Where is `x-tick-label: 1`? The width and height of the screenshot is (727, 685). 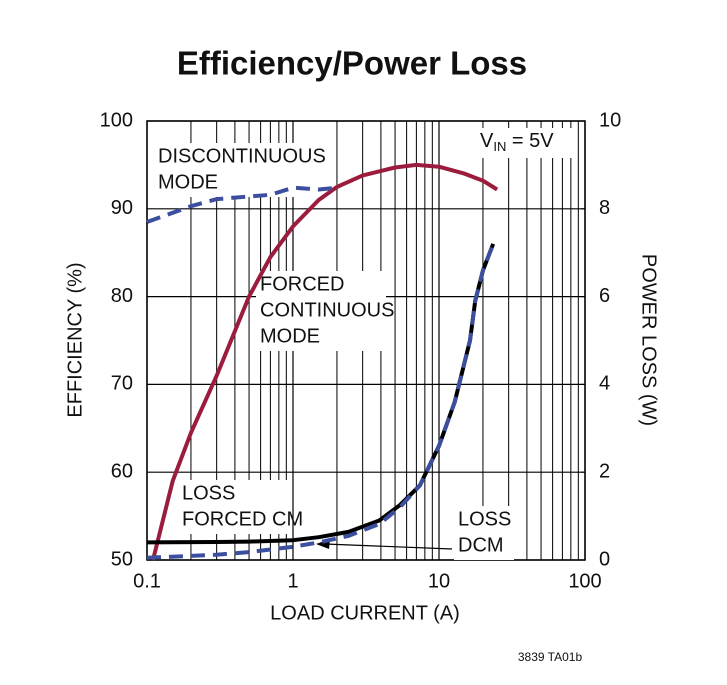 x-tick-label: 1 is located at coordinates (292, 581).